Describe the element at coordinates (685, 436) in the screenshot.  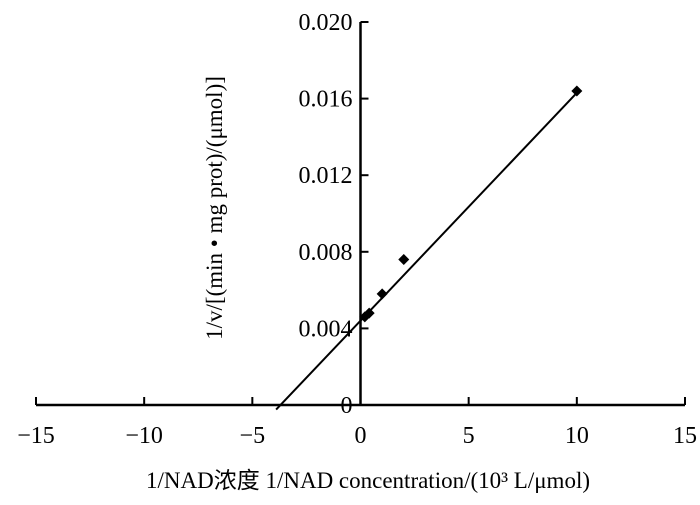
I see `x-tick-label: 15` at that location.